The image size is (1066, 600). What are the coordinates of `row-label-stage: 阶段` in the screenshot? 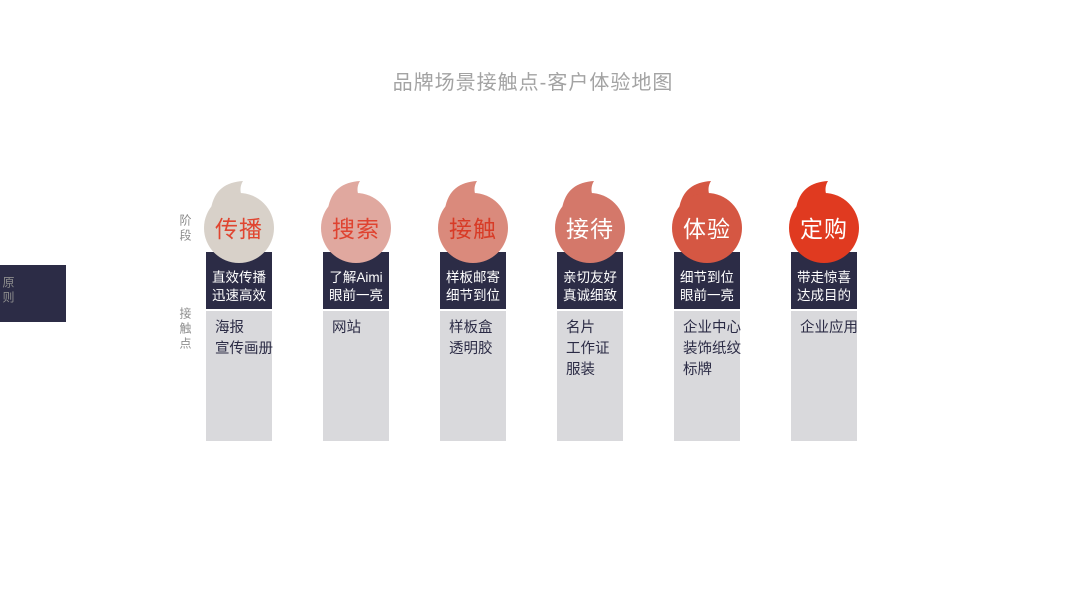 It's located at (185, 229).